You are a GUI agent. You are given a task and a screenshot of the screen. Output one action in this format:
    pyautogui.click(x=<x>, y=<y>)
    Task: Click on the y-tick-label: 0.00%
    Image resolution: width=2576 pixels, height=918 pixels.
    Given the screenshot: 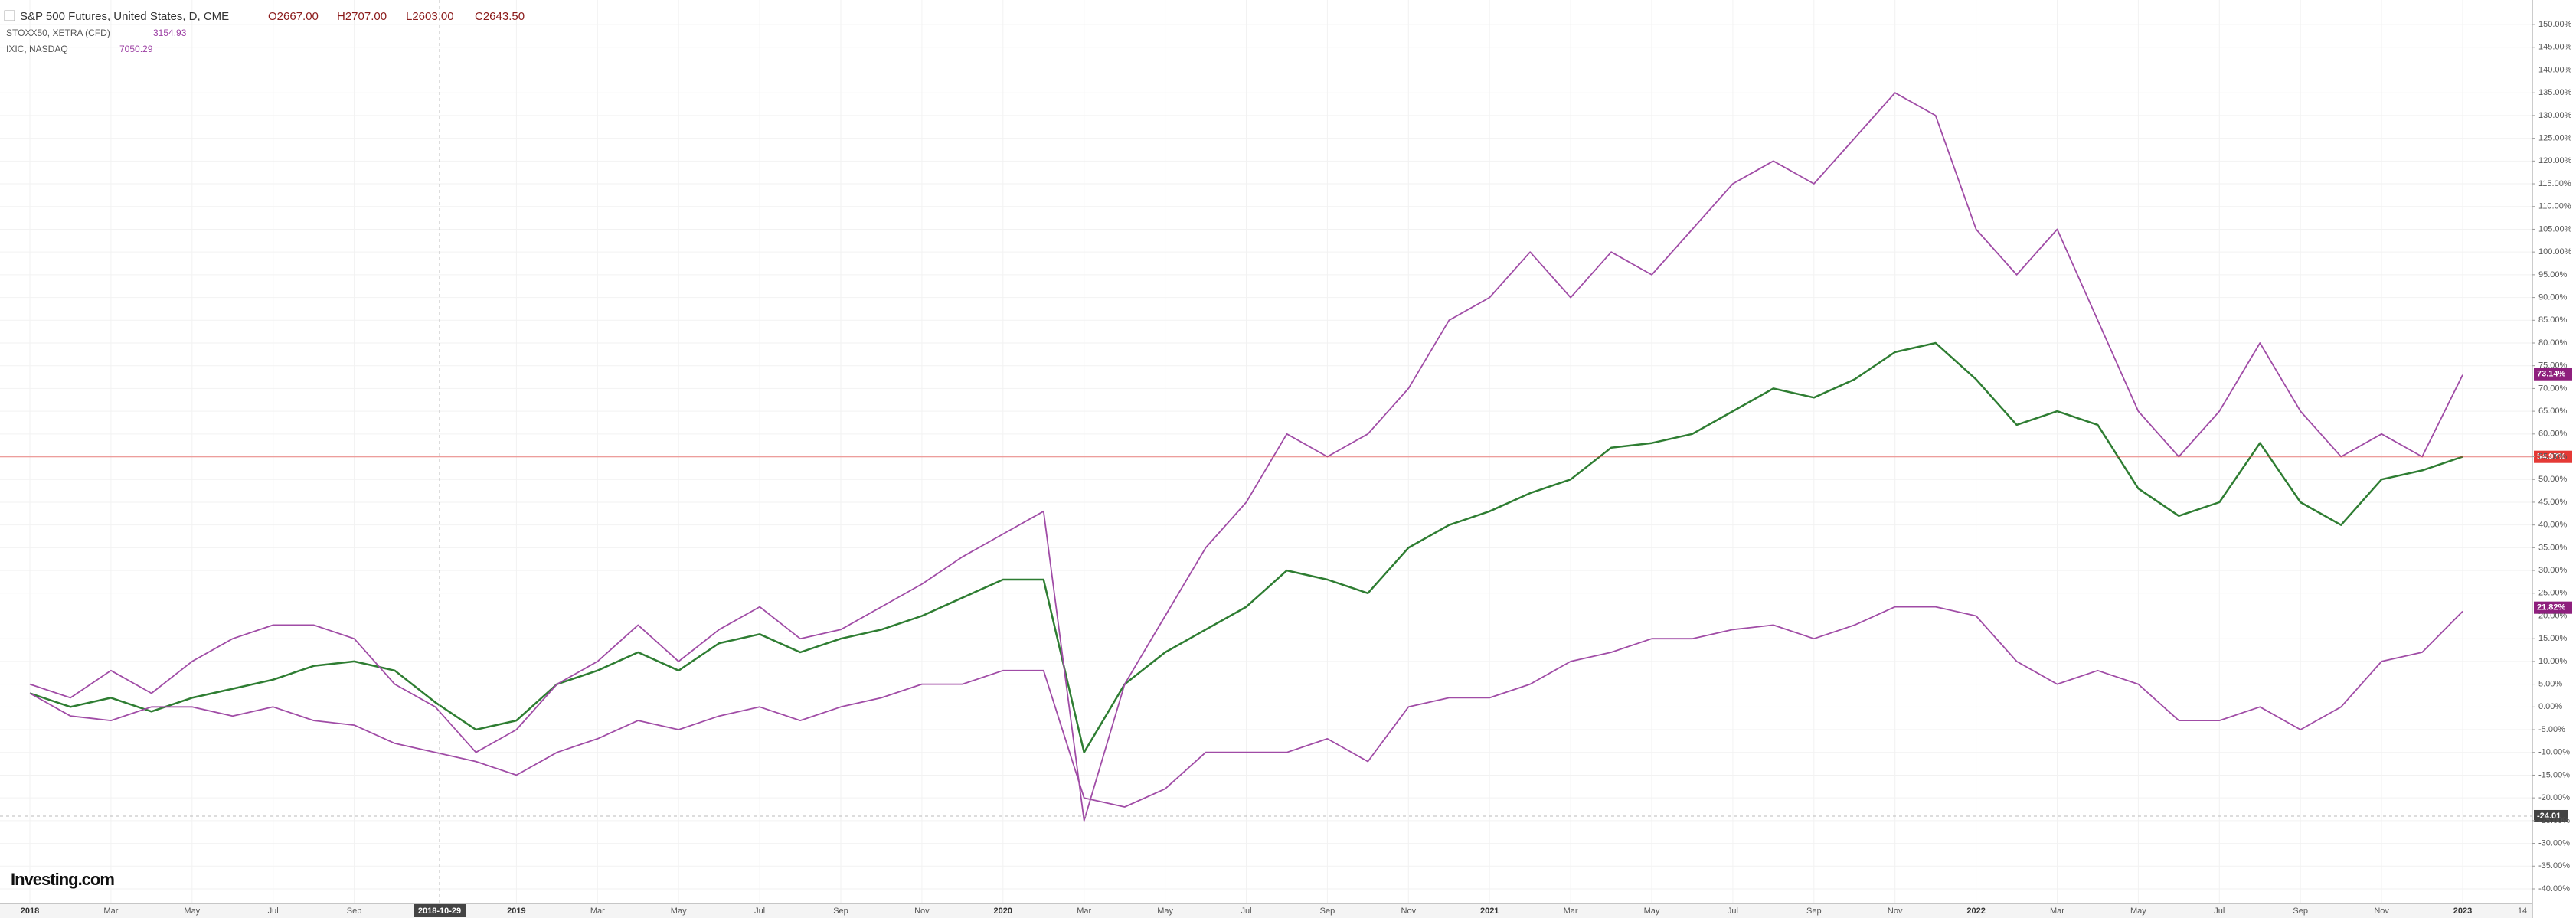 What is the action you would take?
    pyautogui.click(x=2550, y=706)
    